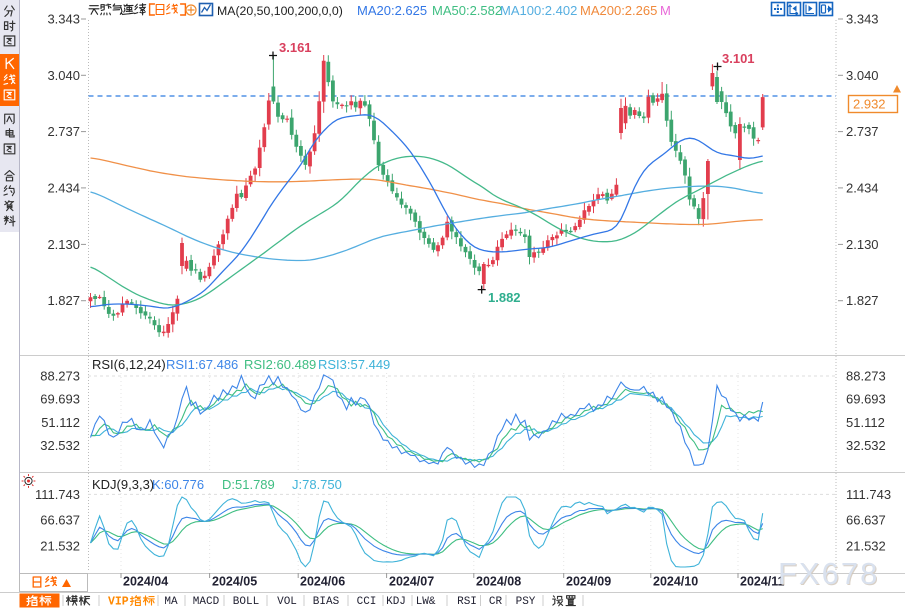 This screenshot has width=905, height=613. Describe the element at coordinates (665, 10) in the screenshot. I see `svg-text: M` at that location.